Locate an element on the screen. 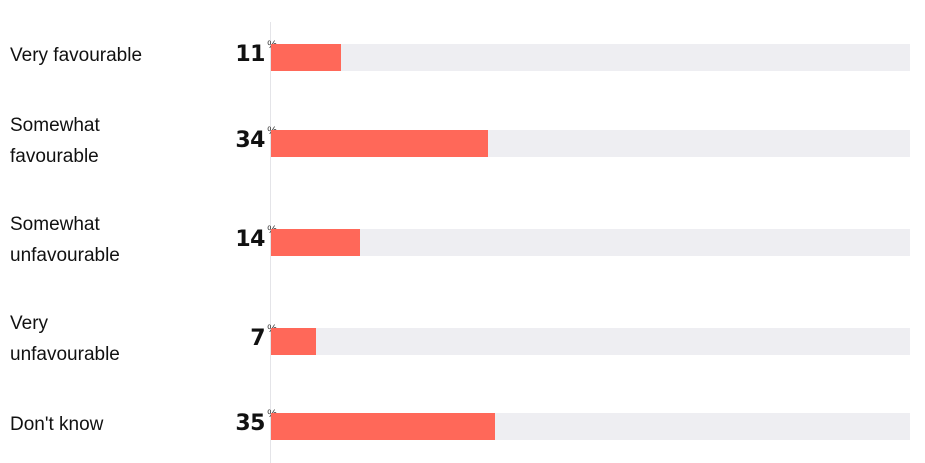 This screenshot has height=463, width=925. value-number: 34 is located at coordinates (250, 140).